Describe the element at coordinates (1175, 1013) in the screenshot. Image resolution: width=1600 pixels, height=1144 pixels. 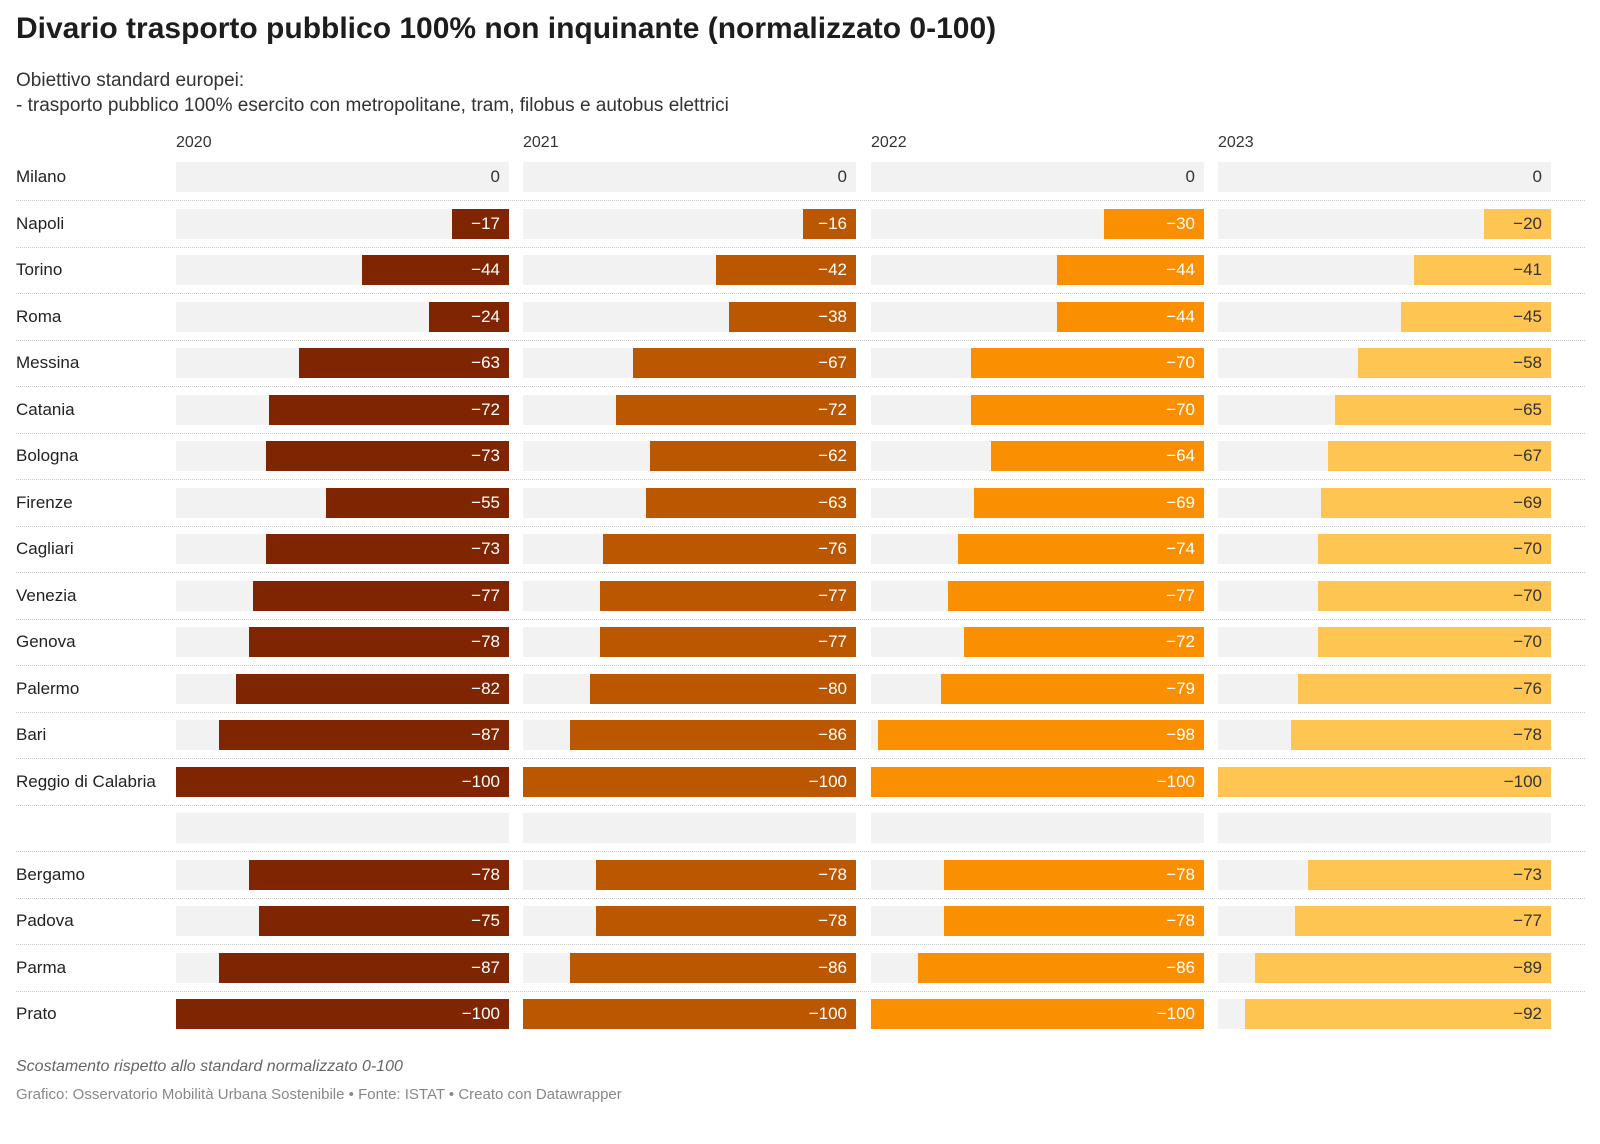
I see `data-label: −100` at that location.